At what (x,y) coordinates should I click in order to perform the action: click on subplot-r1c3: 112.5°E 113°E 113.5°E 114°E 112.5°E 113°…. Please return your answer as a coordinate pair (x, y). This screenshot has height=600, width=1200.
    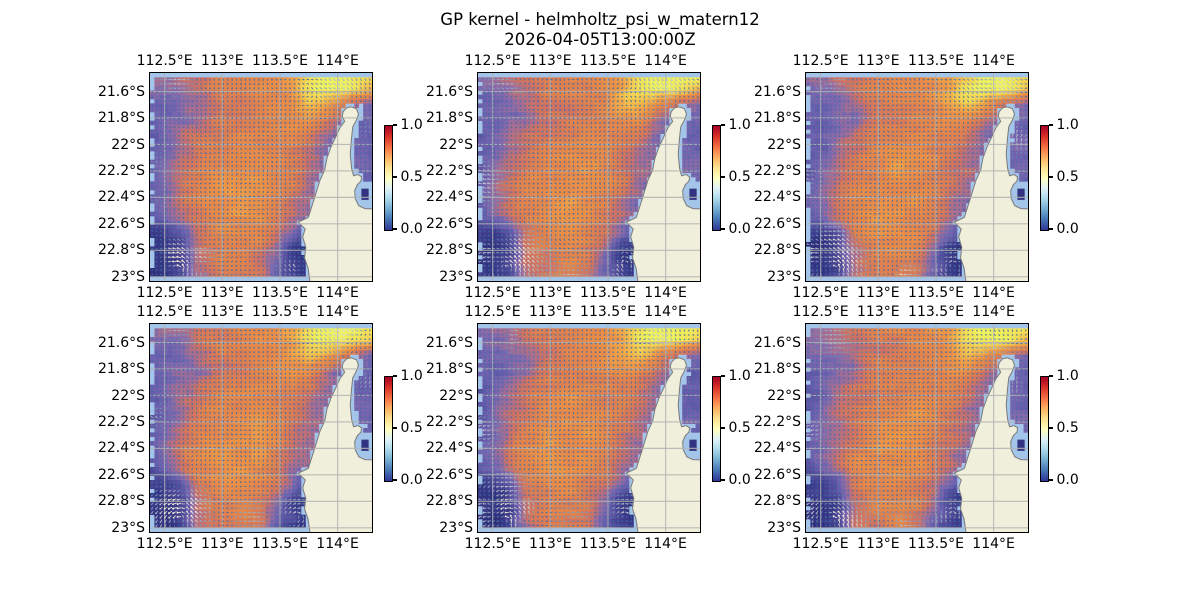
    Looking at the image, I should click on (916, 177).